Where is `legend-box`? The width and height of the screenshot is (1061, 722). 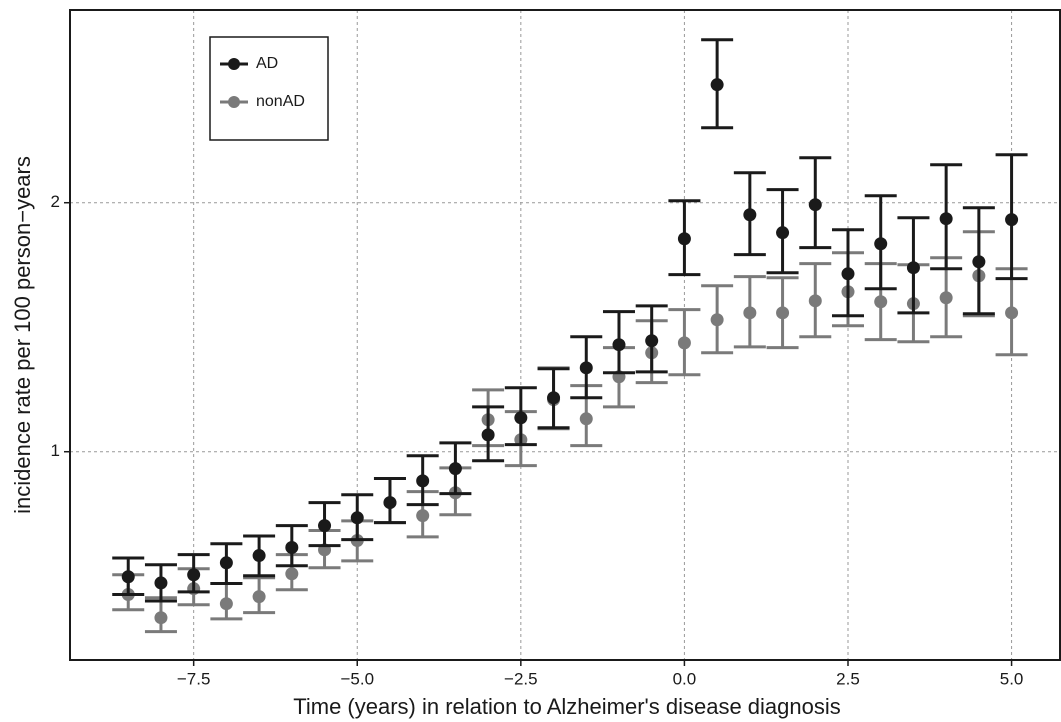 legend-box is located at coordinates (269, 88).